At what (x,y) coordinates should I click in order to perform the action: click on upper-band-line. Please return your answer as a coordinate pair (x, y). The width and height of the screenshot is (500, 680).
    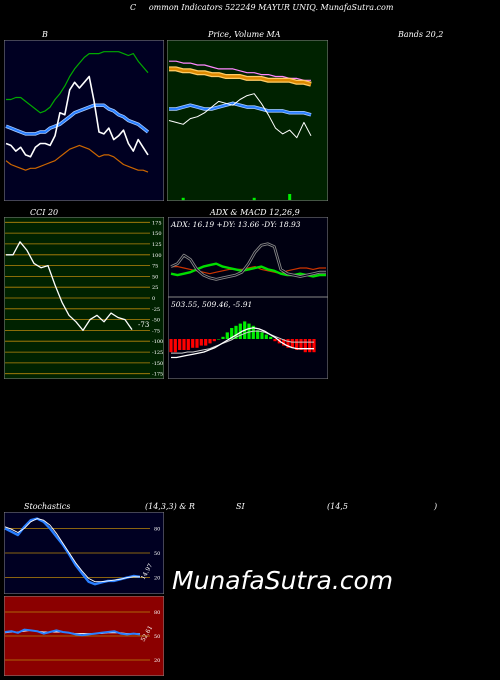
    Looking at the image, I should click on (77, 82).